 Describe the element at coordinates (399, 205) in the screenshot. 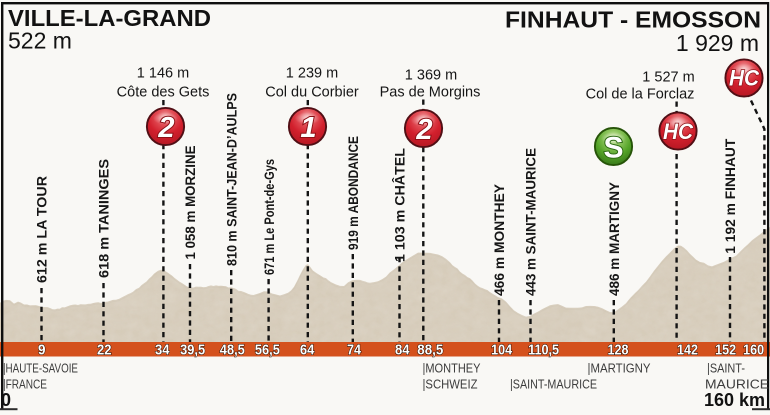

I see `svg-text: 1 103 m CHÂTEL` at that location.